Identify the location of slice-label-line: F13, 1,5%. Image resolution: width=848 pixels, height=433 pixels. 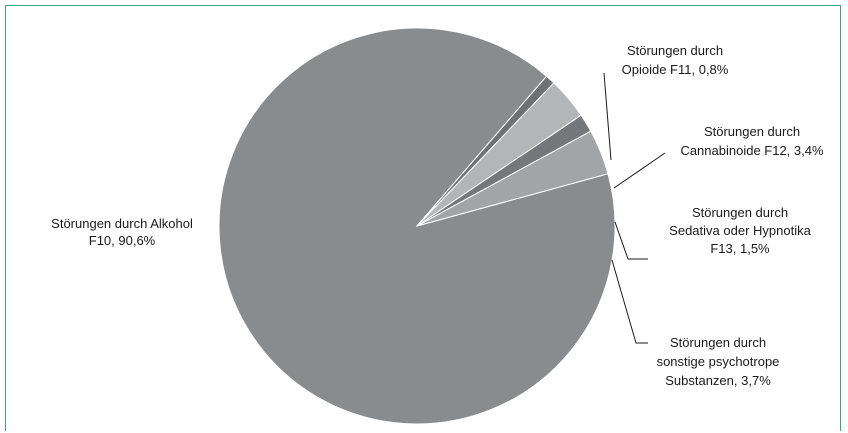
(740, 248).